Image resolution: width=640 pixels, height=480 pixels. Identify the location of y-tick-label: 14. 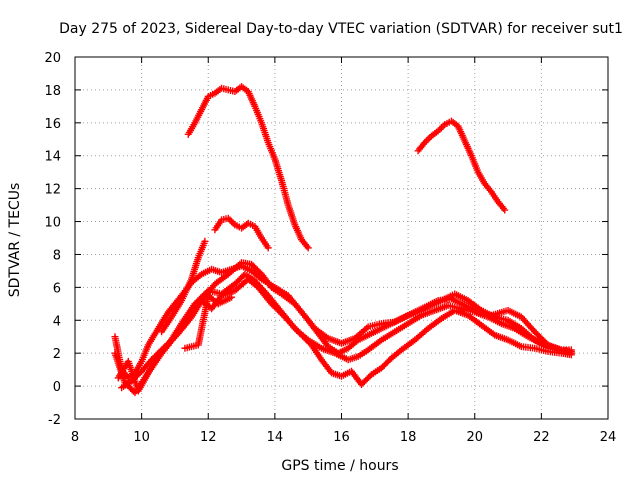
(52, 157).